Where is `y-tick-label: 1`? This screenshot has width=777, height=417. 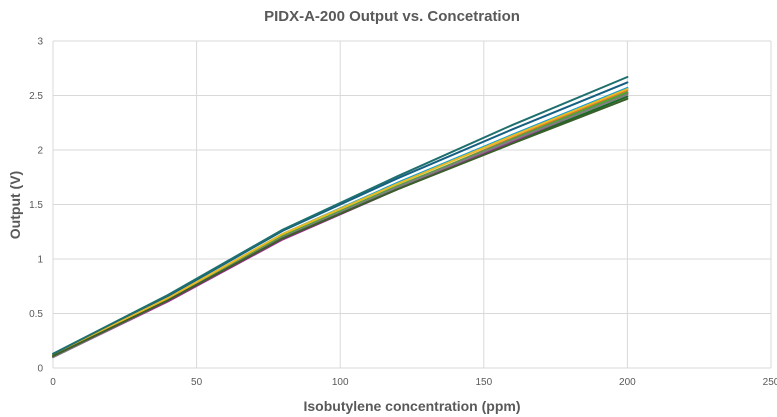 y-tick-label: 1 is located at coordinates (40, 260).